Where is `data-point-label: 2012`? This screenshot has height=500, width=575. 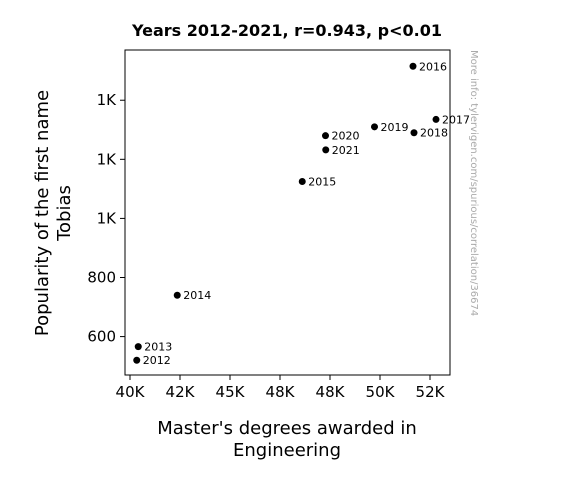 data-point-label: 2012 is located at coordinates (157, 360).